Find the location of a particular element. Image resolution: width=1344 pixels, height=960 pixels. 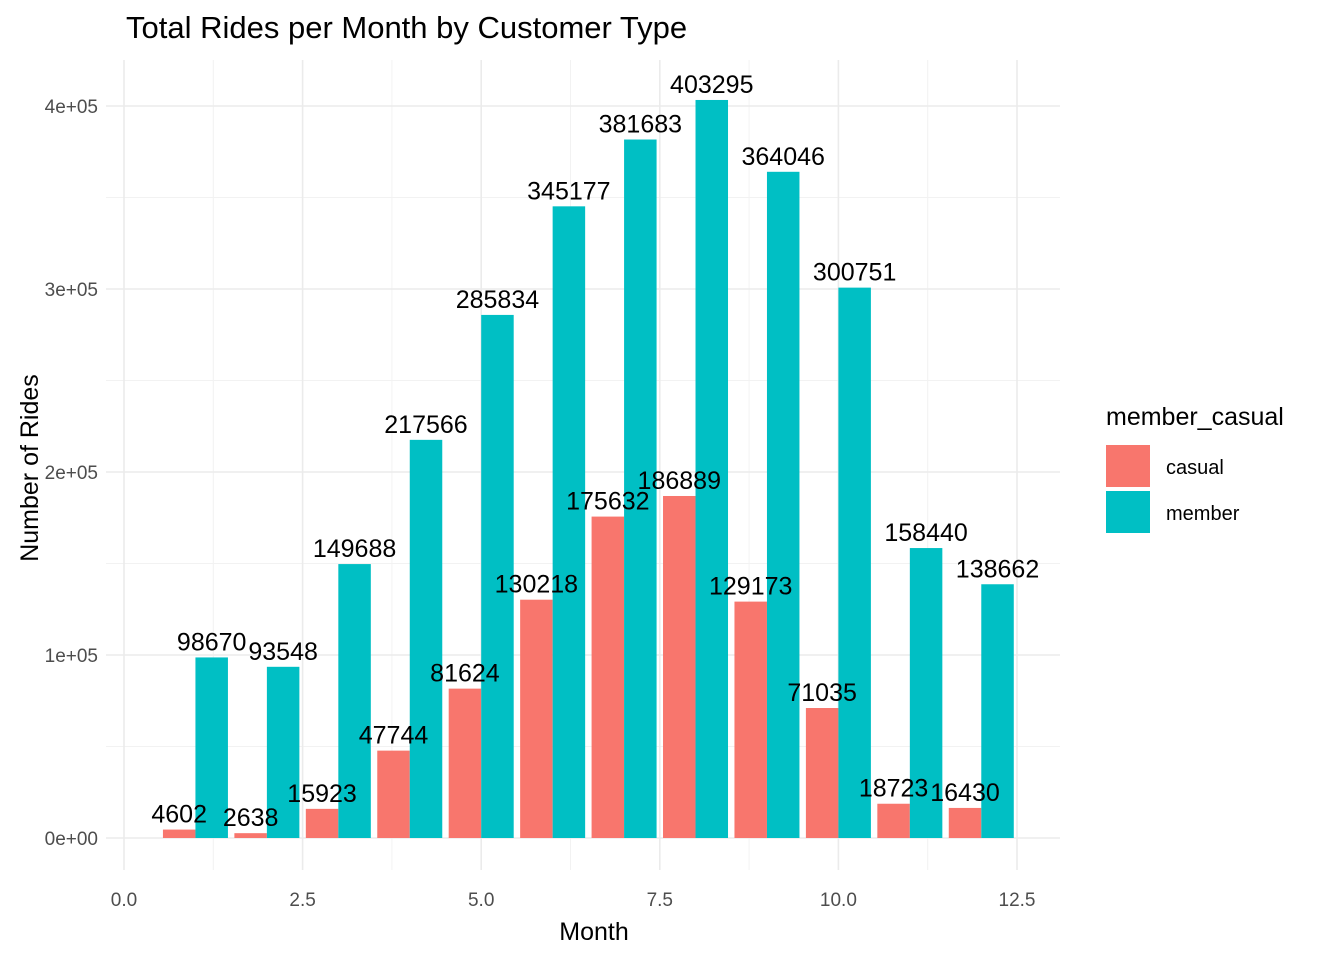

x-tick-label: 2.5 is located at coordinates (302, 900).